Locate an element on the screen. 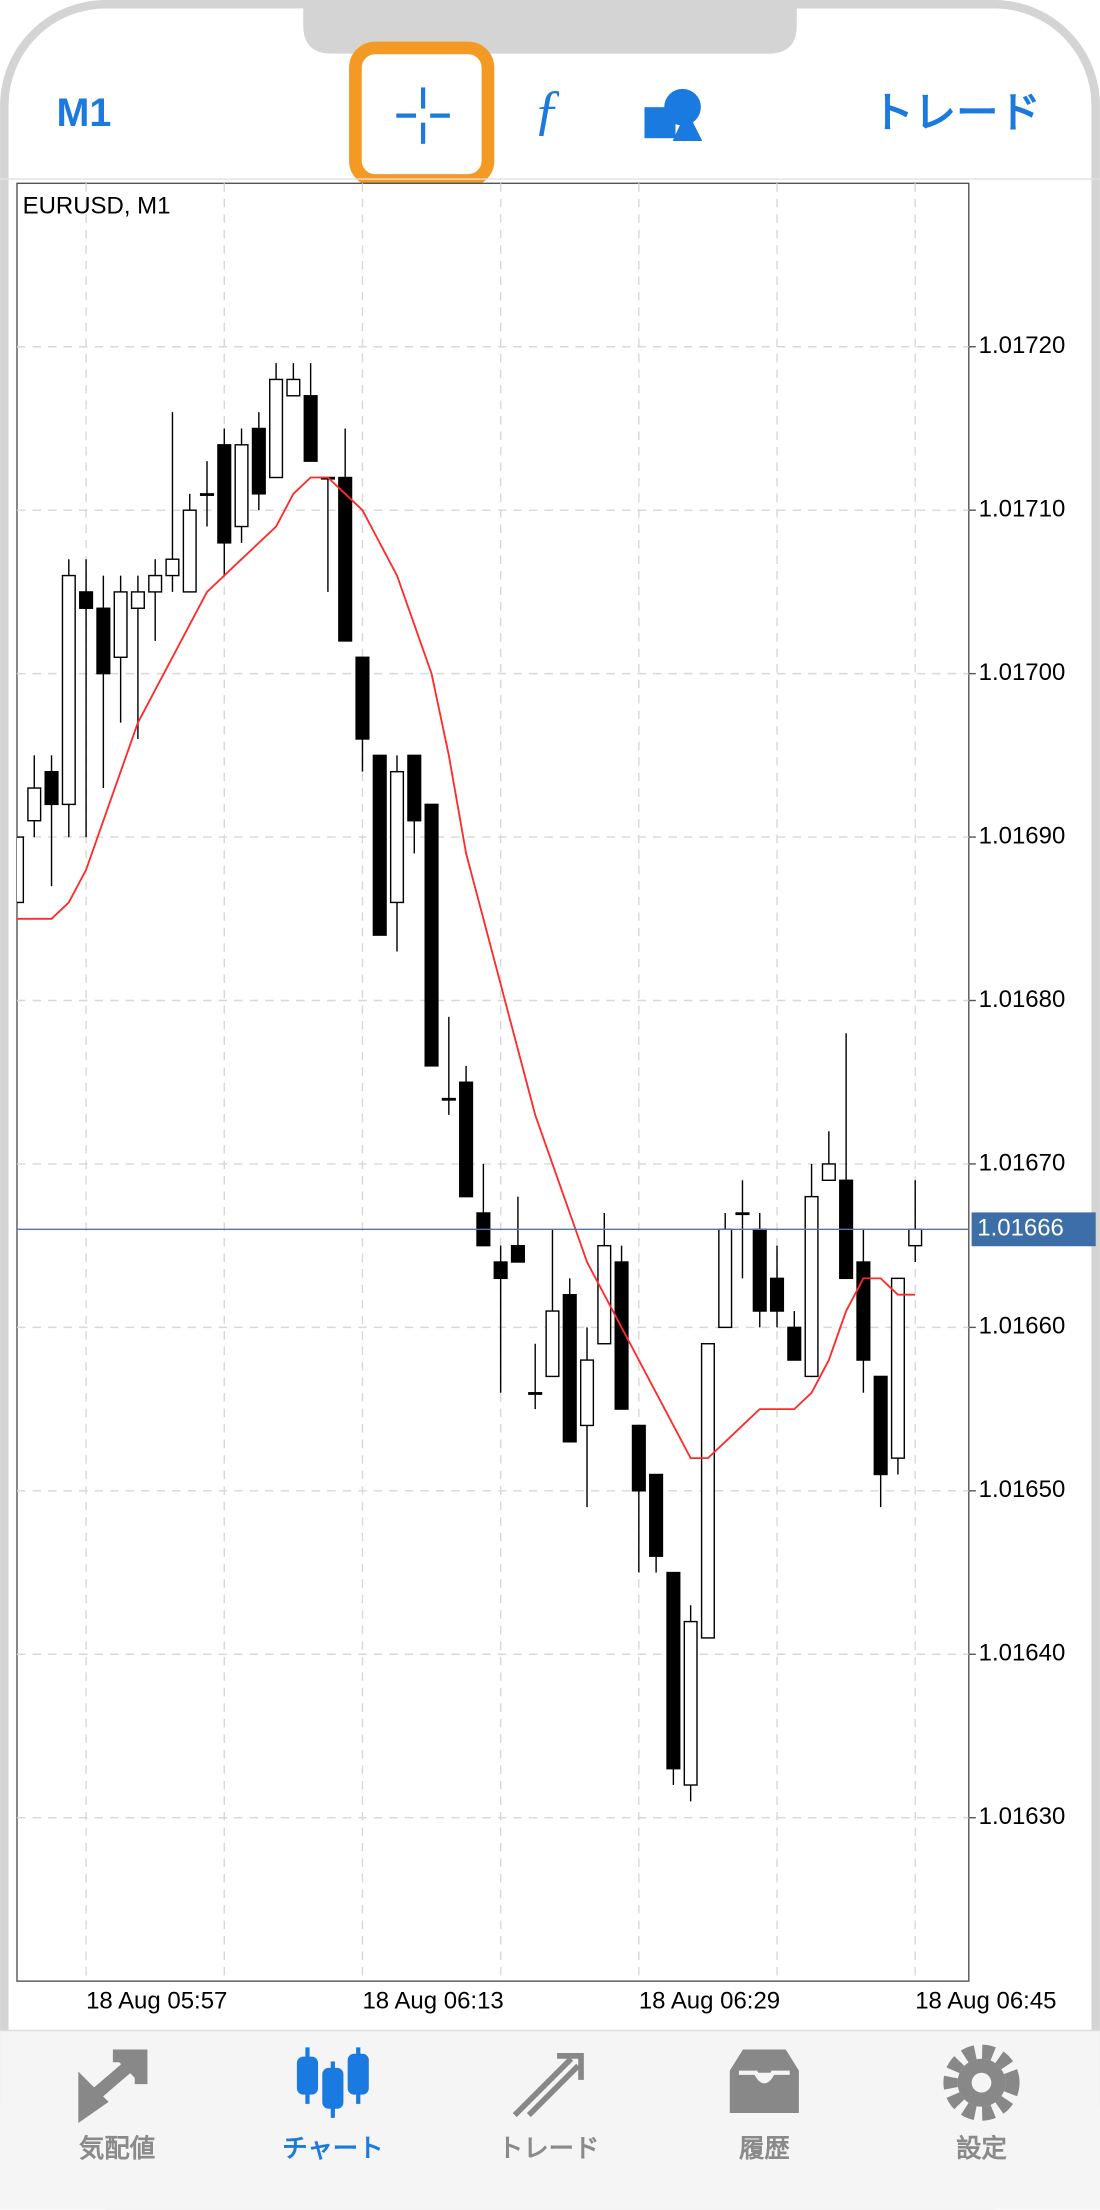  current-price-box is located at coordinates (1033, 1229).